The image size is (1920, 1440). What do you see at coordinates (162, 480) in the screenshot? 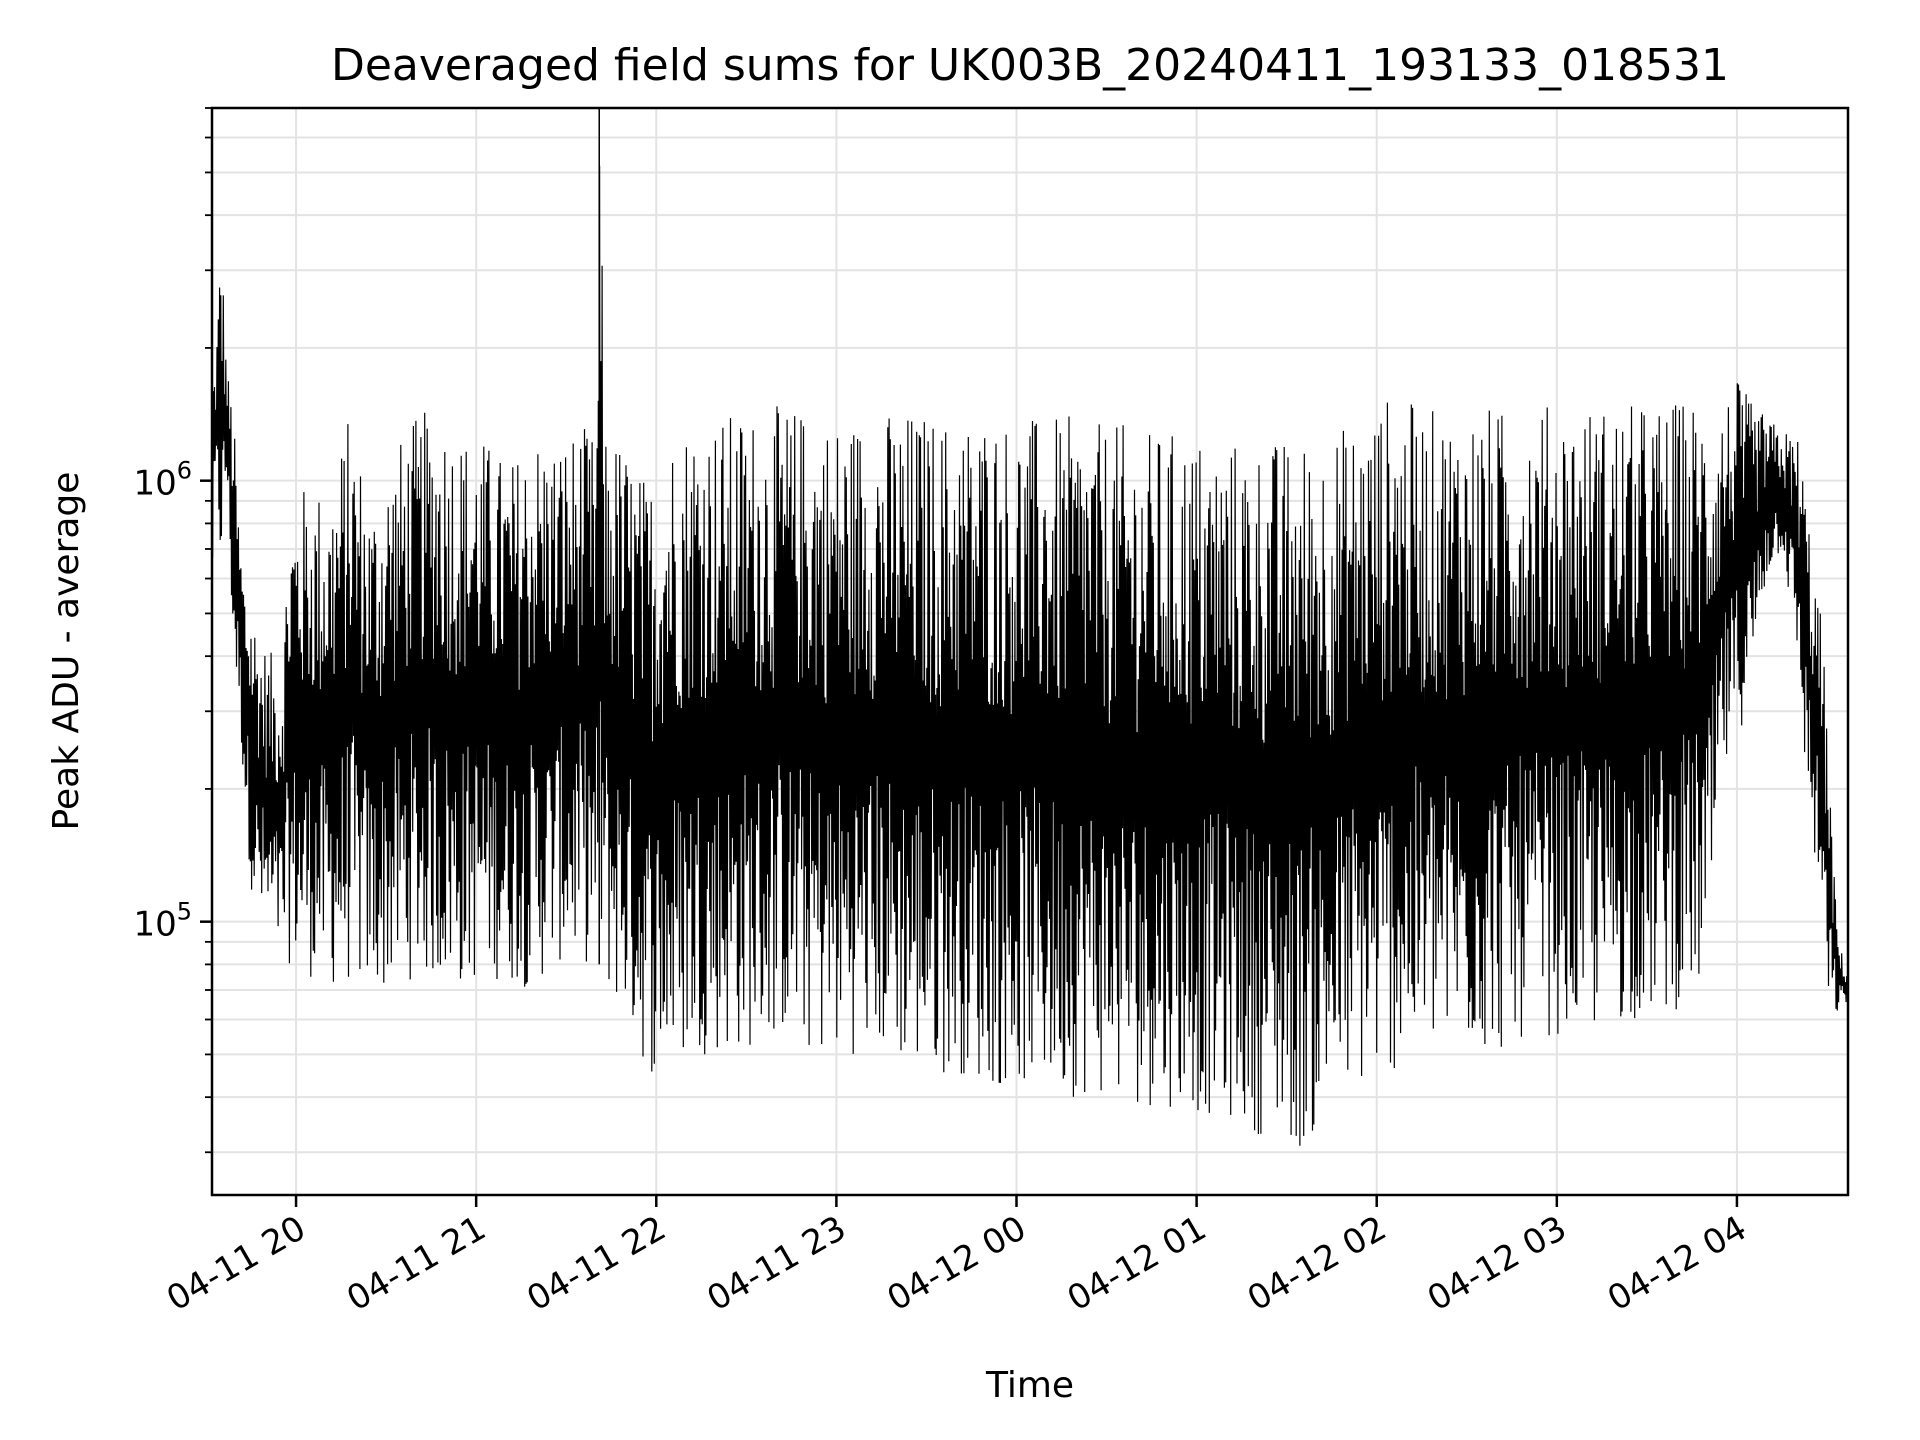
I see `y-tick-label: 10⁶` at bounding box center [162, 480].